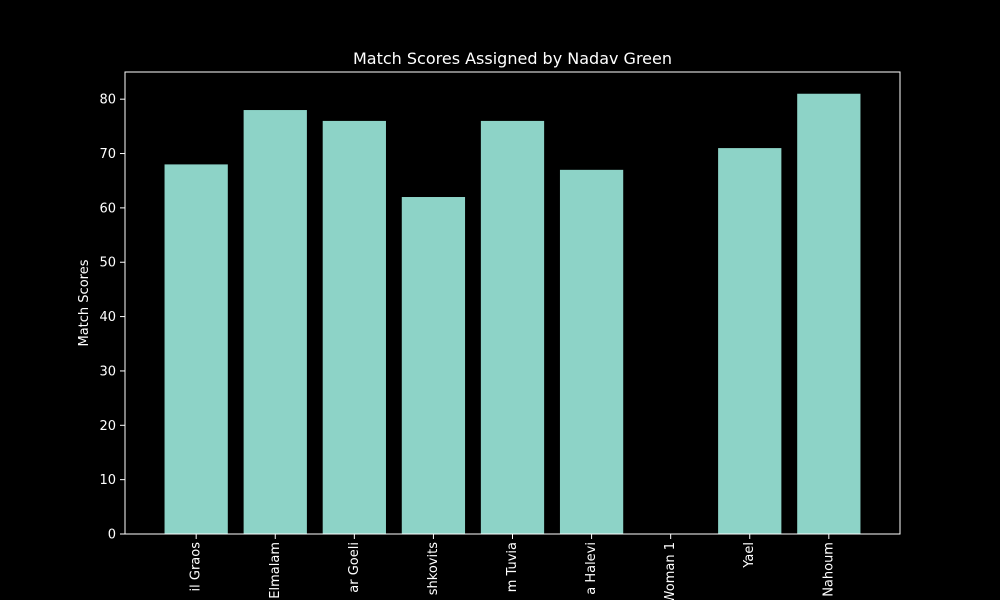 The width and height of the screenshot is (1000, 600). I want to click on x-tick-label-0: il Graos, so click(196, 567).